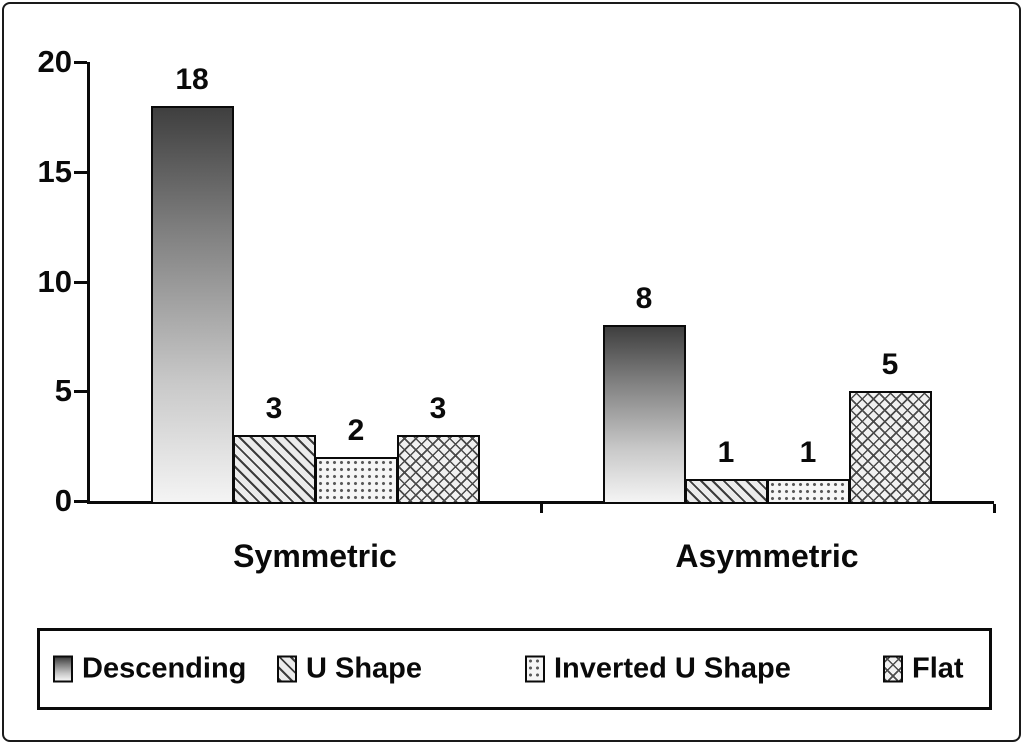  I want to click on legend-label: Flat, so click(938, 668).